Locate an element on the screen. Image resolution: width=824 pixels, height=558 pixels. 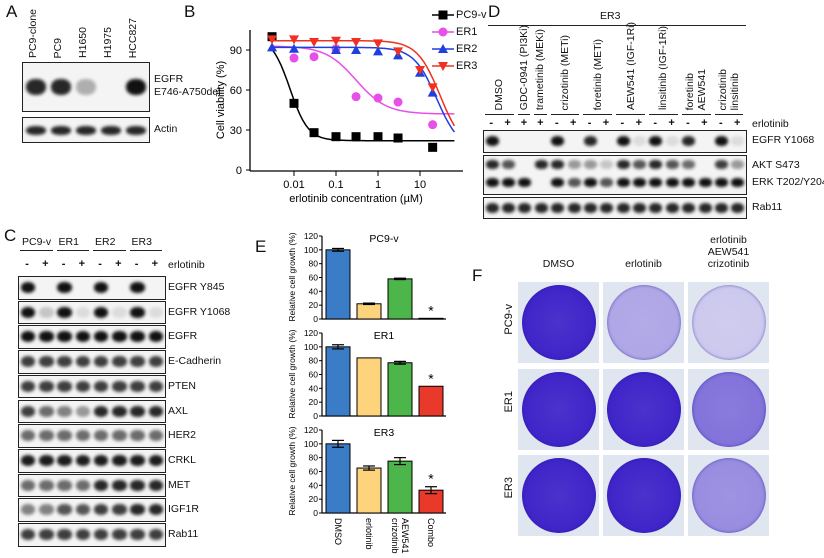
lane-label: HCC827 is located at coordinates (133, 37).